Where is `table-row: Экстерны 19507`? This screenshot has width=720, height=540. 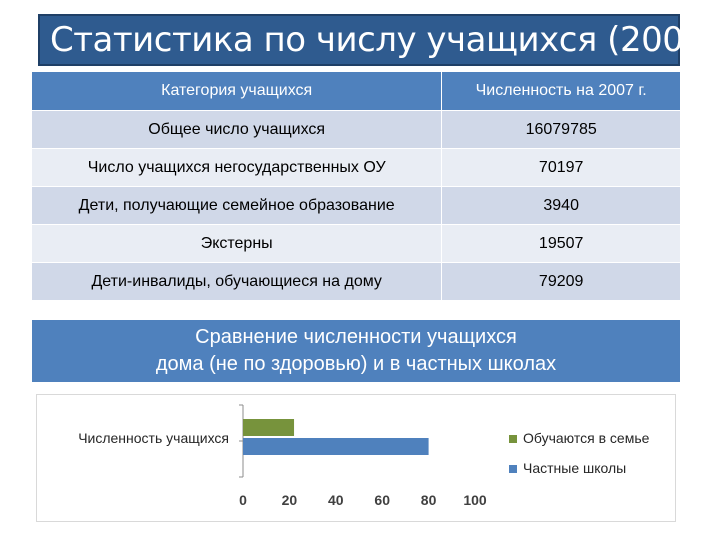 table-row: Экстерны 19507 is located at coordinates (356, 243).